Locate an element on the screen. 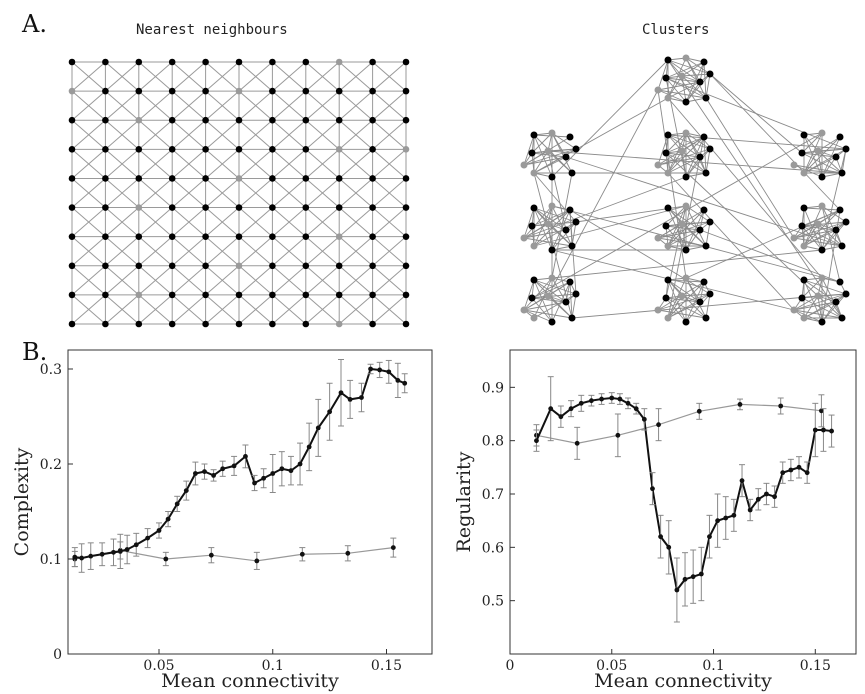 The width and height of the screenshot is (865, 694). x-tick-label: 0.1 is located at coordinates (273, 666).